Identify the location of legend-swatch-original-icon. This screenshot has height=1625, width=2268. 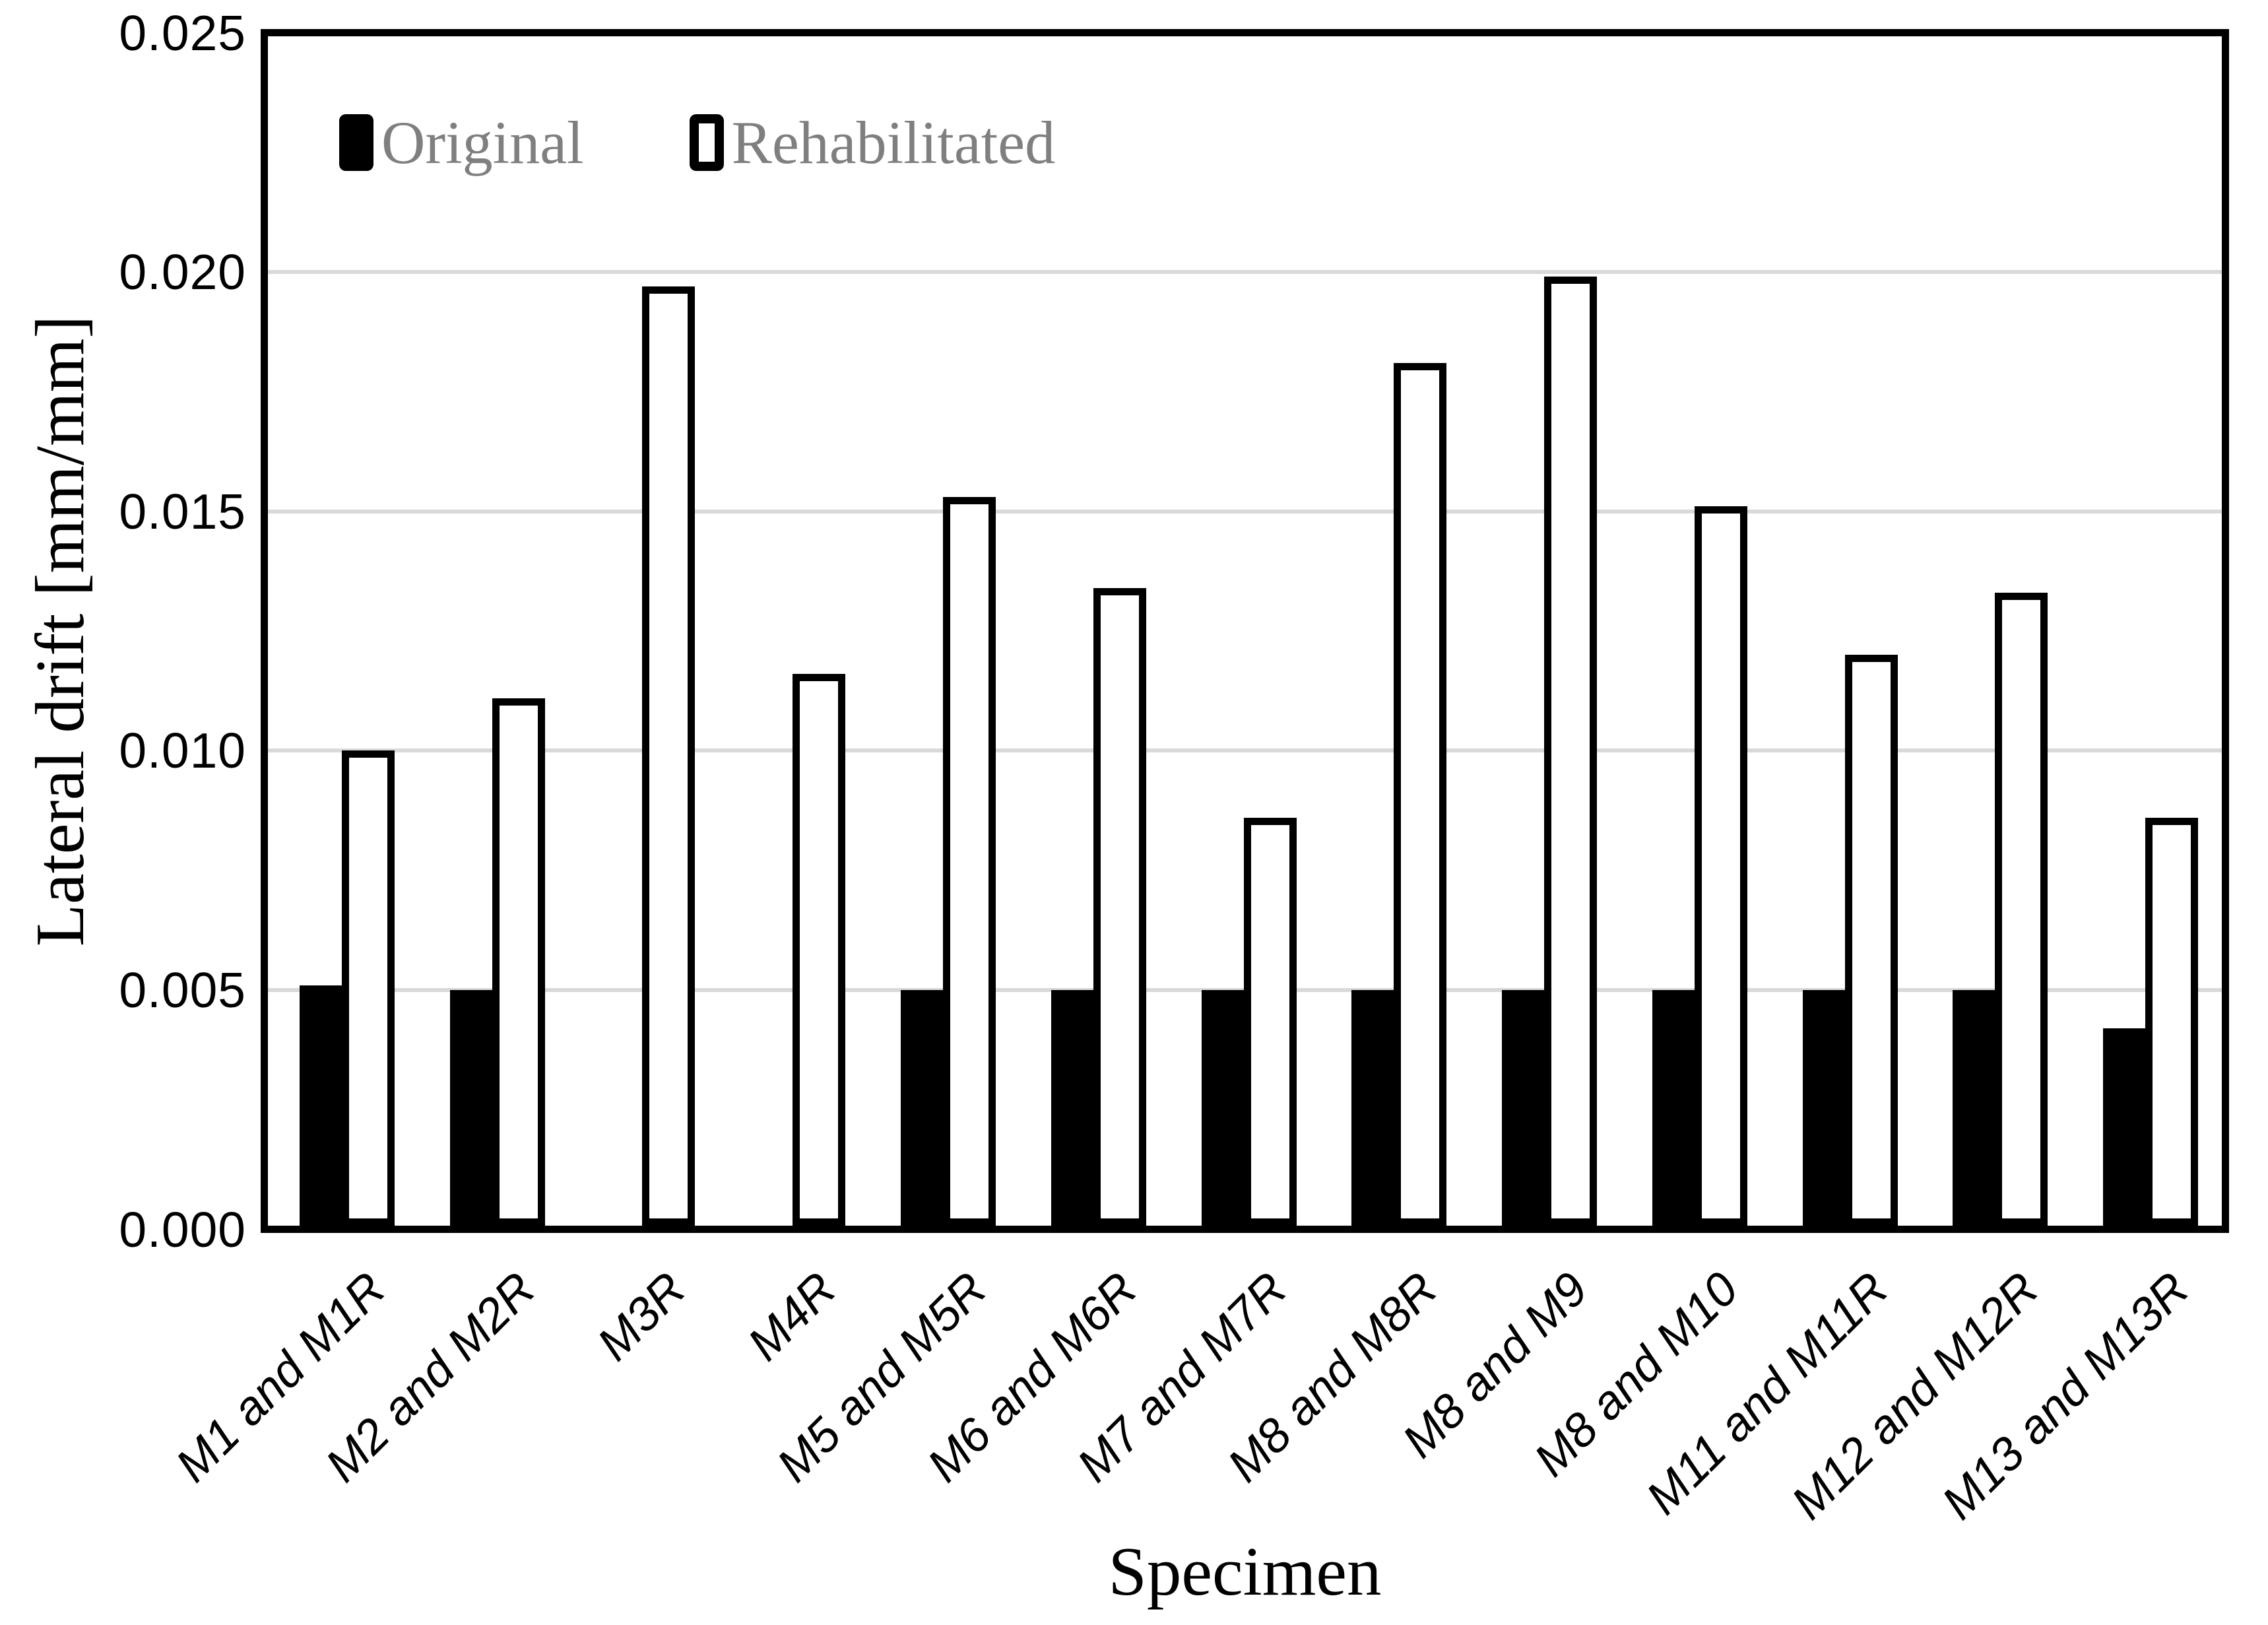
(356, 142).